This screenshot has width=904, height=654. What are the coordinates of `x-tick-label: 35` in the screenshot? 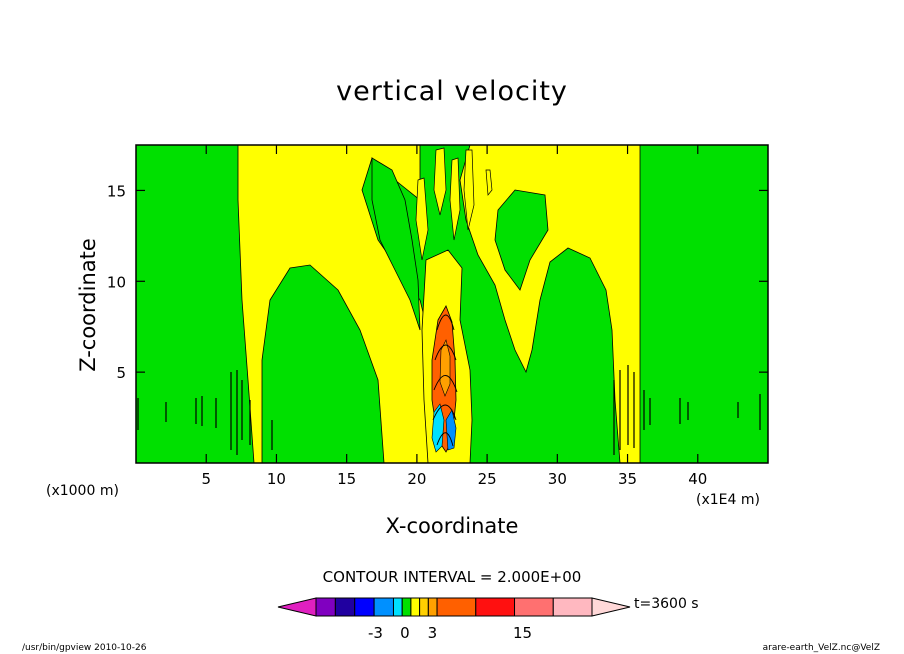 It's located at (627, 479).